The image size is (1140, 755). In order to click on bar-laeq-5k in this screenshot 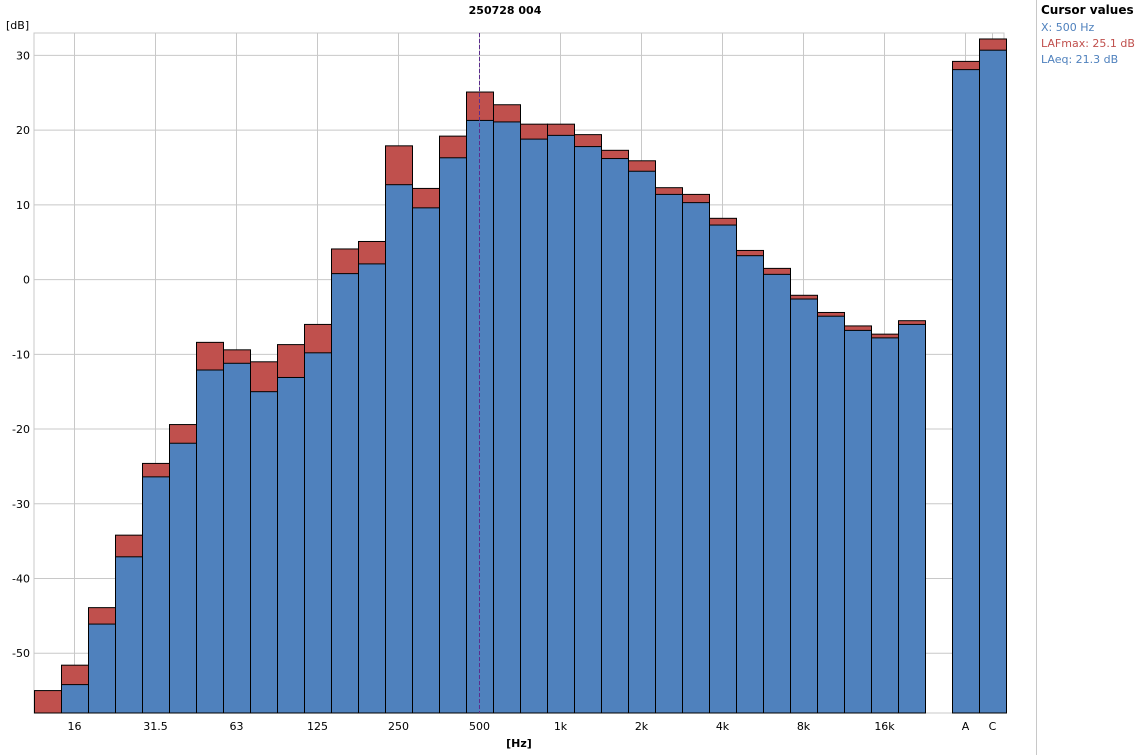, I will do `click(750, 484)`.